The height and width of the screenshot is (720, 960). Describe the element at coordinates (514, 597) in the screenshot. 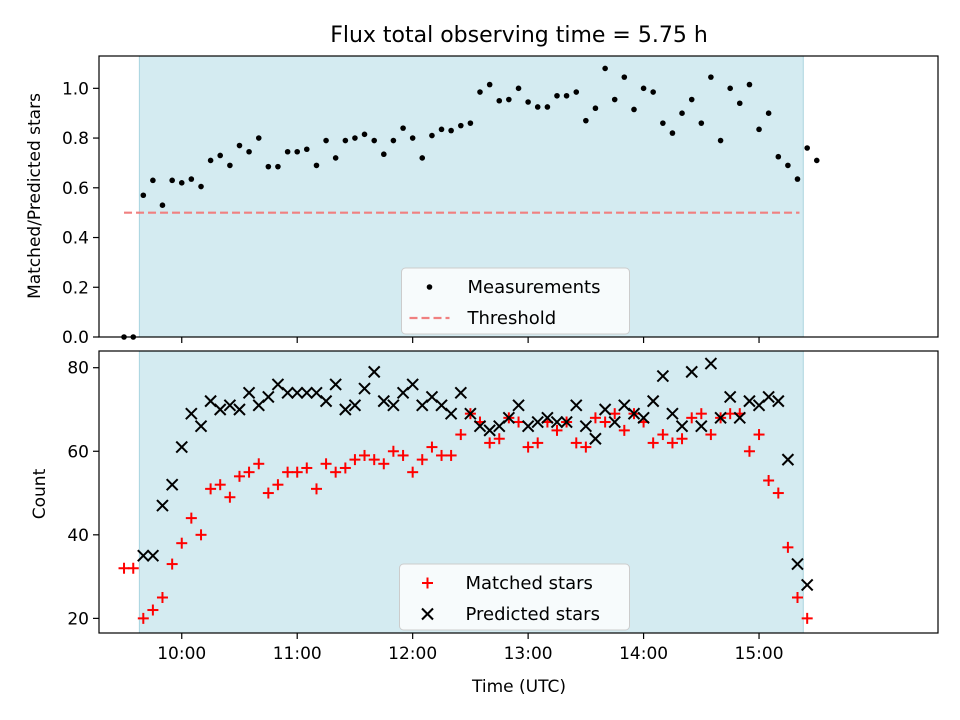

I see `bottom-legend: Matched stars Predicted stars` at that location.